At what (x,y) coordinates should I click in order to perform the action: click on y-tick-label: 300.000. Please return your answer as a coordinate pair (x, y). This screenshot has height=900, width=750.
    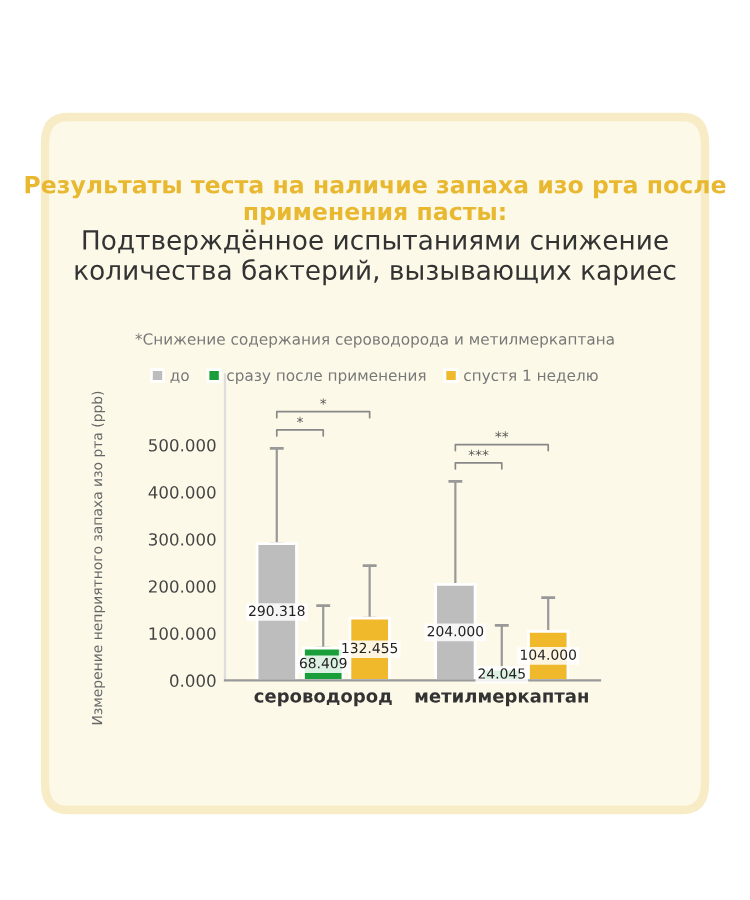
    Looking at the image, I should click on (182, 539).